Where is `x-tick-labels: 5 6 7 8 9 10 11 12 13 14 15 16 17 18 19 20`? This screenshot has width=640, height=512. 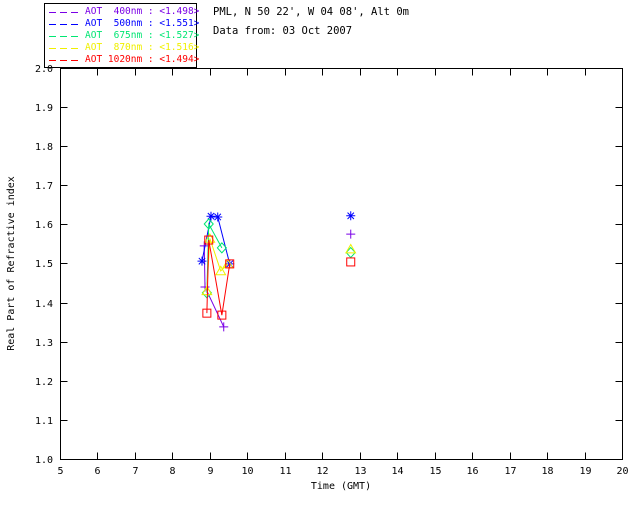 x-tick-labels: 5 6 7 8 9 10 11 12 13 14 15 16 17 18 19 20 is located at coordinates (342, 471).